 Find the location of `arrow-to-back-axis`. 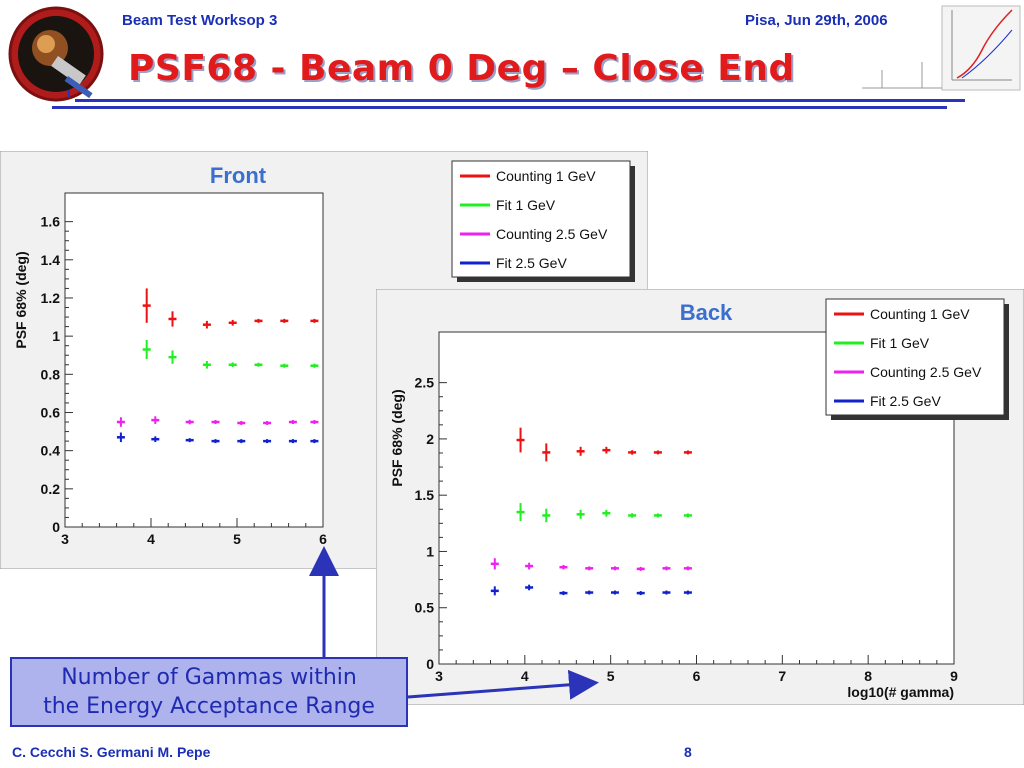

arrow-to-back-axis is located at coordinates (503, 684).